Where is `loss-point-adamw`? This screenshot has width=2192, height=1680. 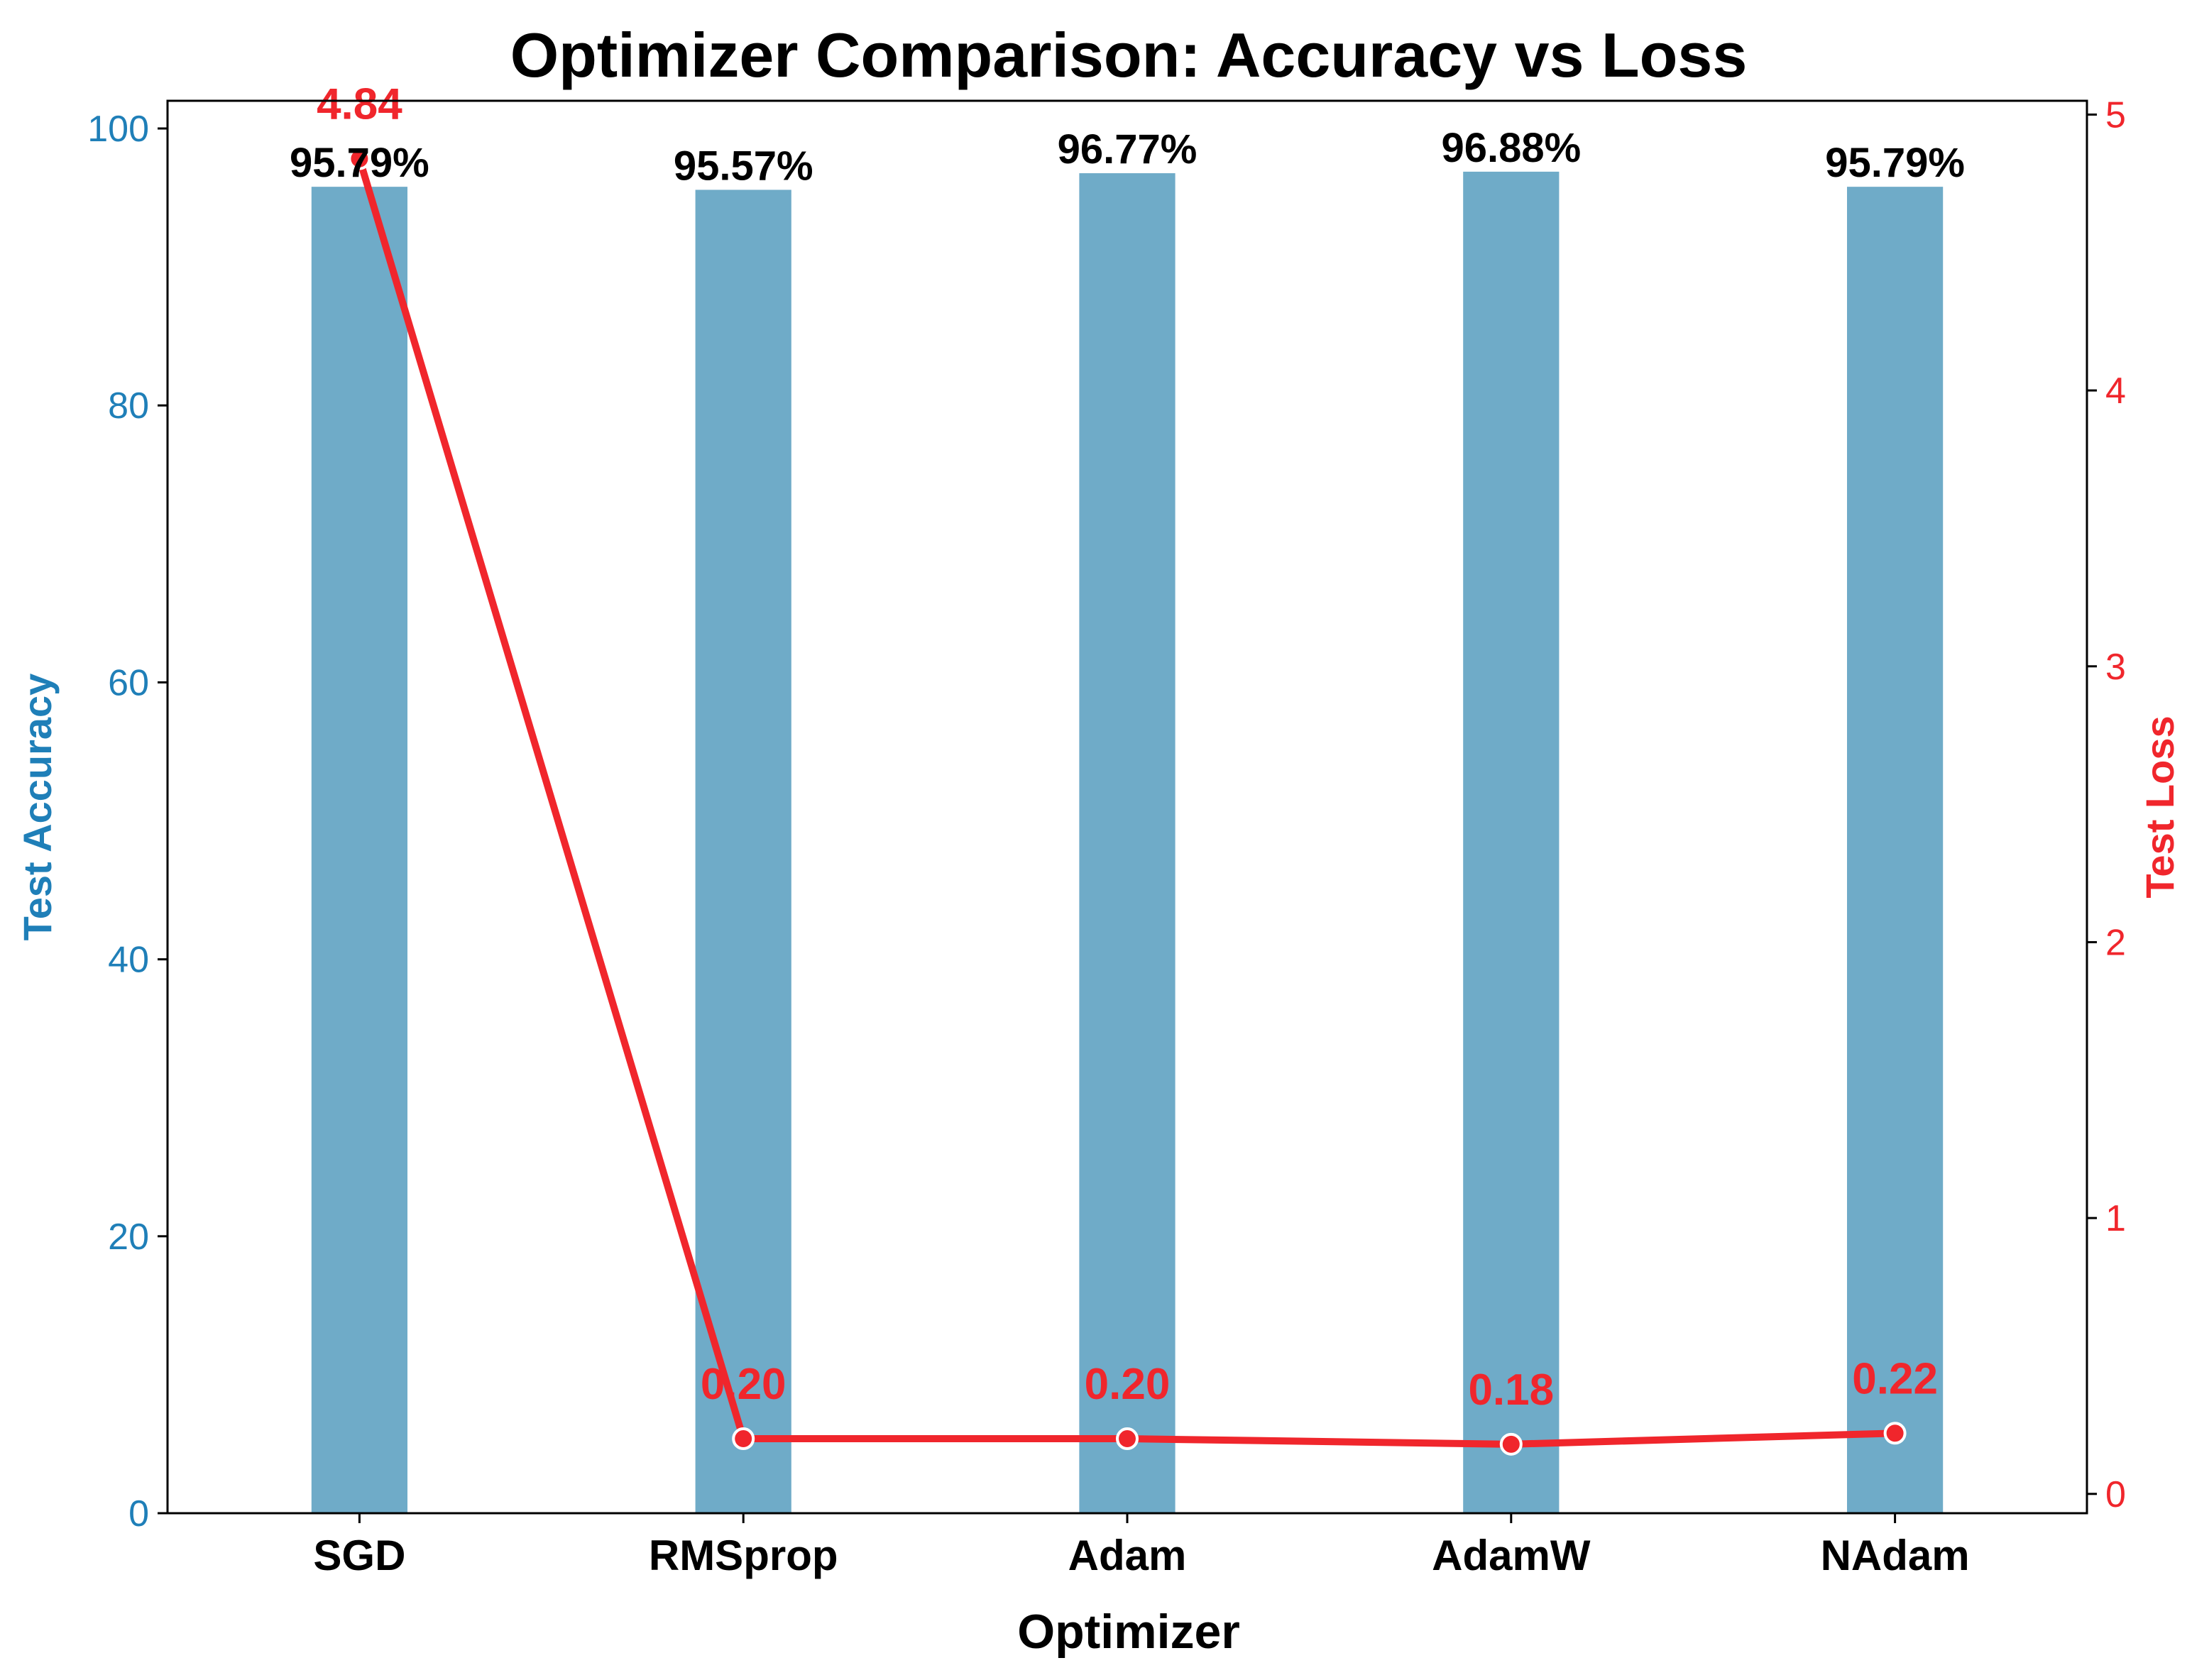 loss-point-adamw is located at coordinates (1511, 1444).